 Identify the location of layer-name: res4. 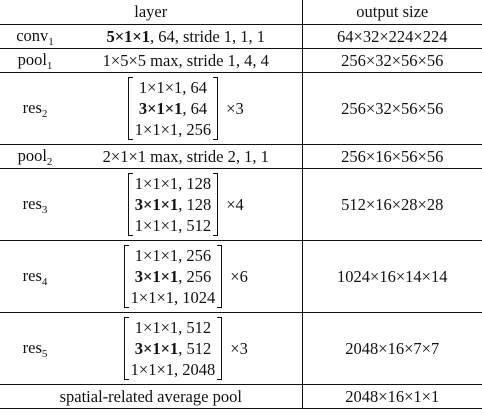
(35, 276).